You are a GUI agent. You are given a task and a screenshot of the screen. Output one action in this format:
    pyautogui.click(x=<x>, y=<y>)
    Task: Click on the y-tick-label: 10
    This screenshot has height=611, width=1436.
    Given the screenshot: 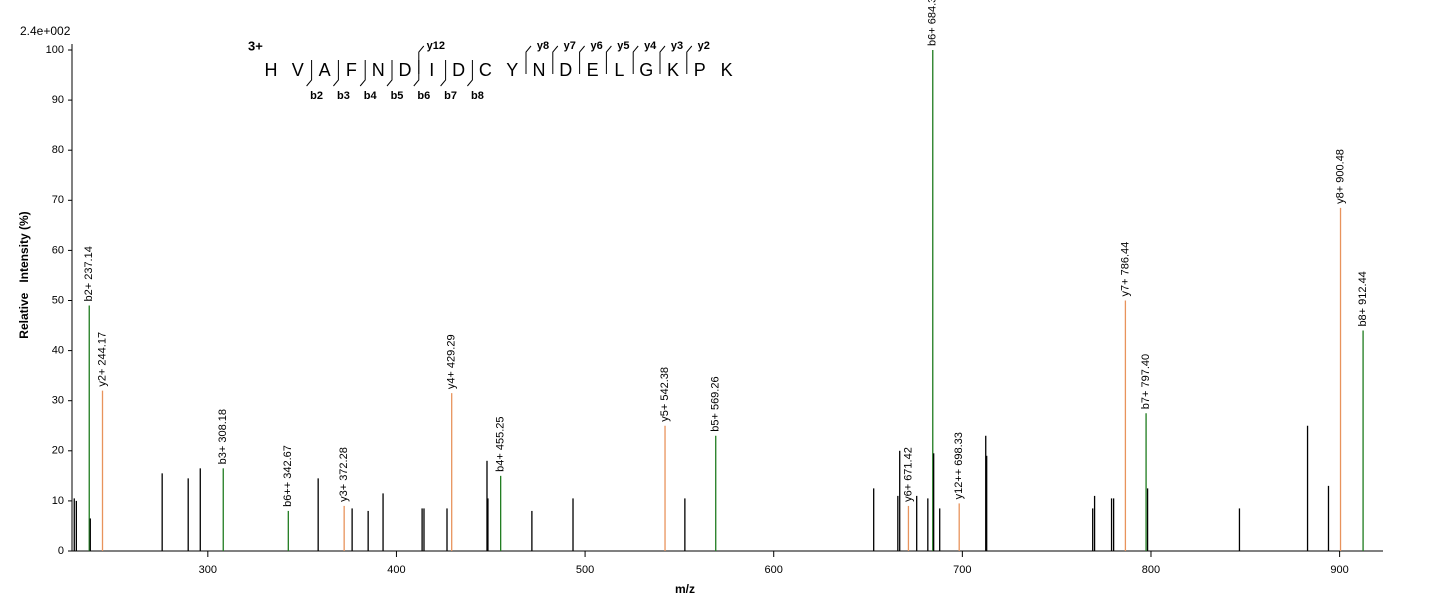 What is the action you would take?
    pyautogui.click(x=58, y=501)
    